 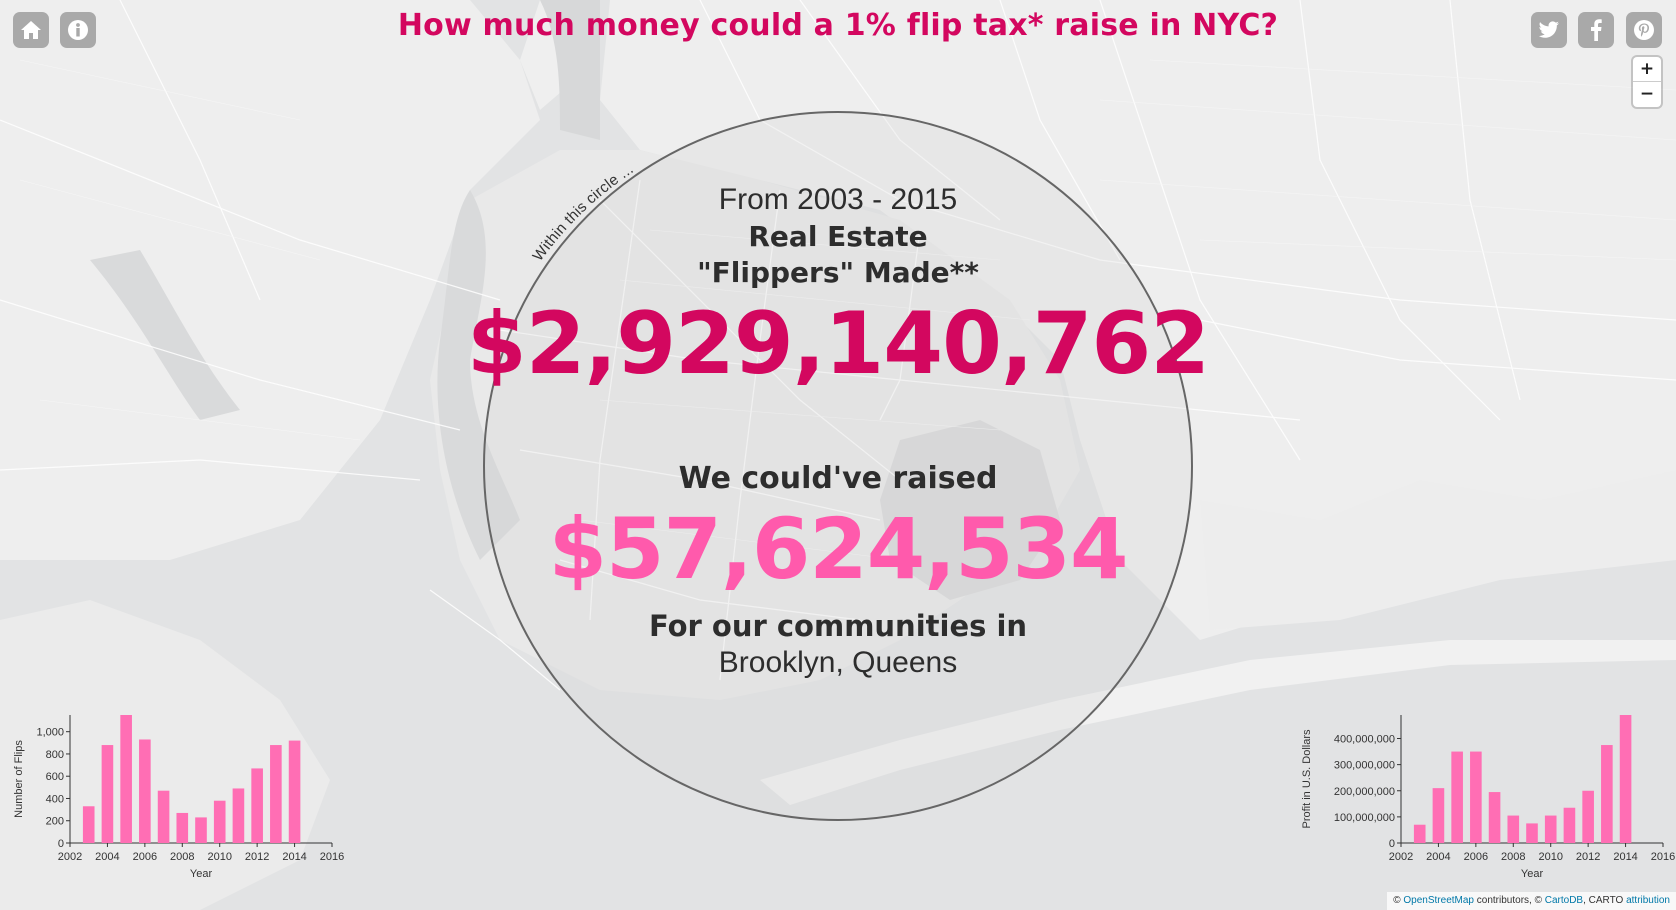 What do you see at coordinates (1564, 900) in the screenshot?
I see `cartodb-link: CartoDB` at bounding box center [1564, 900].